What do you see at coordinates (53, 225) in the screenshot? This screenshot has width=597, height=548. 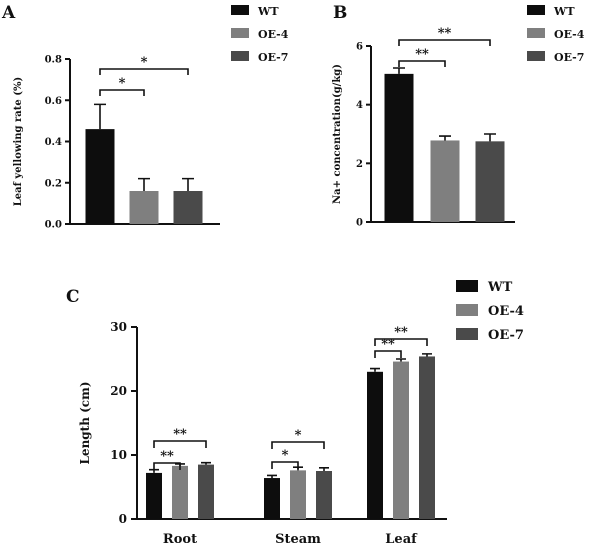 I see `a-ytick-label: 0.0` at bounding box center [53, 225].